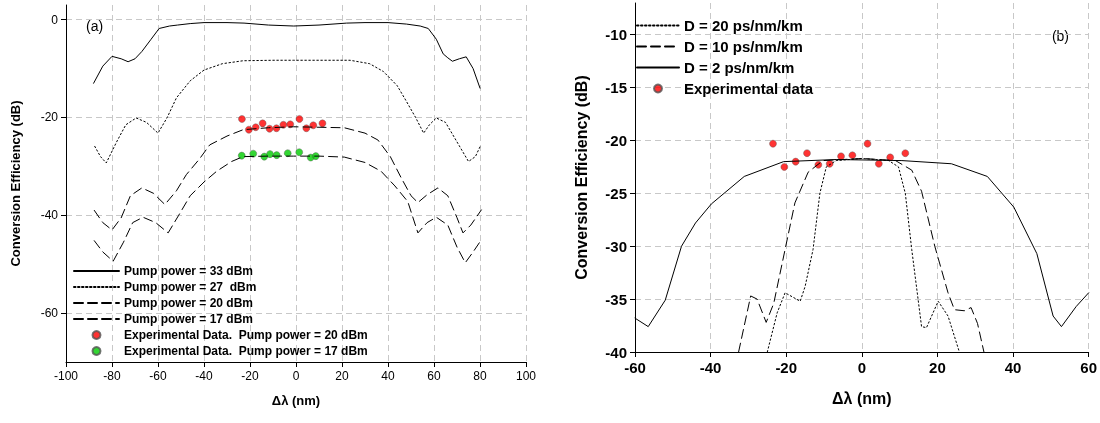  I want to click on y-tick-label: 0, so click(55, 19).